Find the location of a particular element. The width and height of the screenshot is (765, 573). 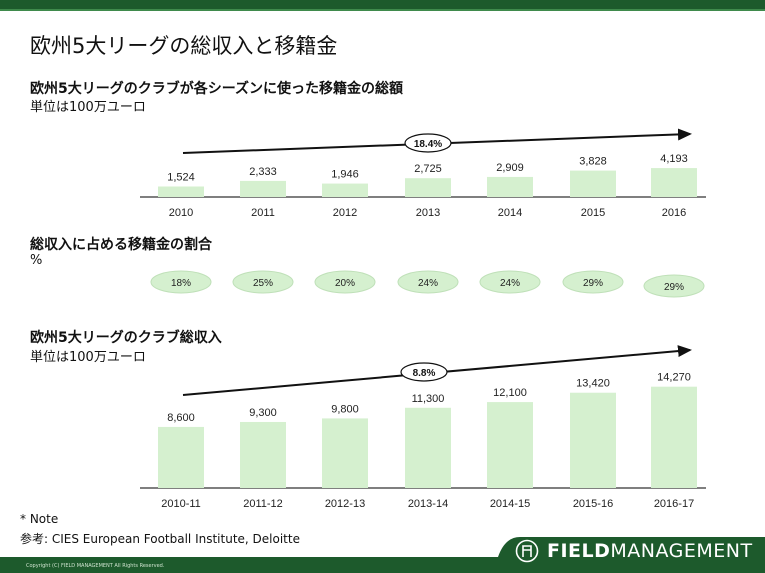

chart1-title: 欧州5大リーグのクラブが各シーズンに使った移籍金の総額 is located at coordinates (217, 89).